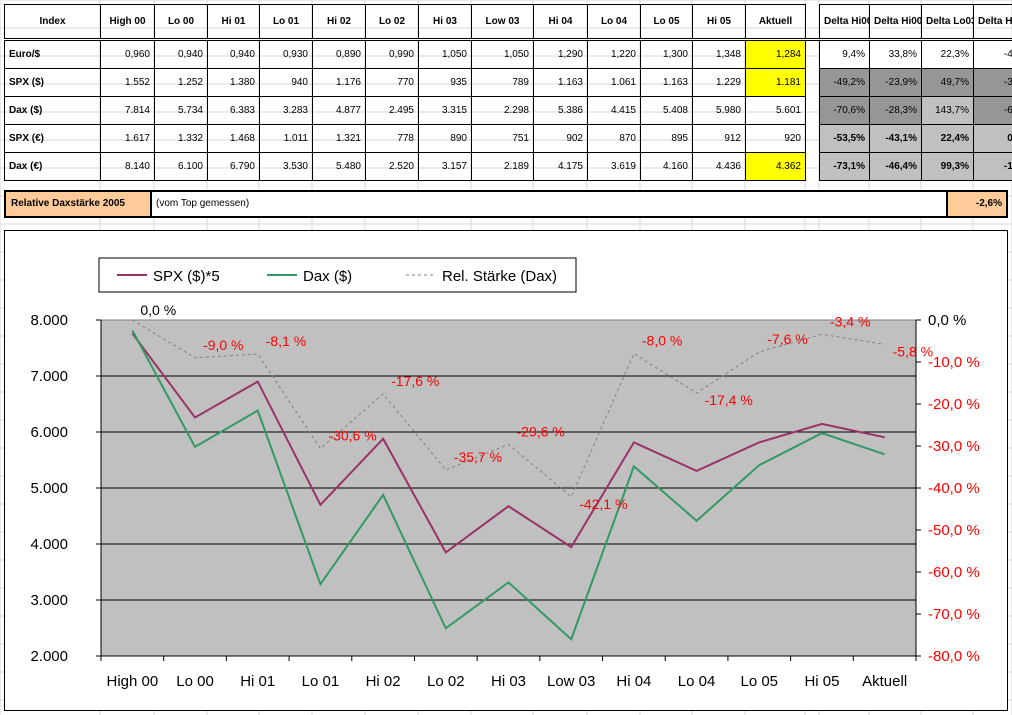  I want to click on value-cell: 4.877, so click(339, 110).